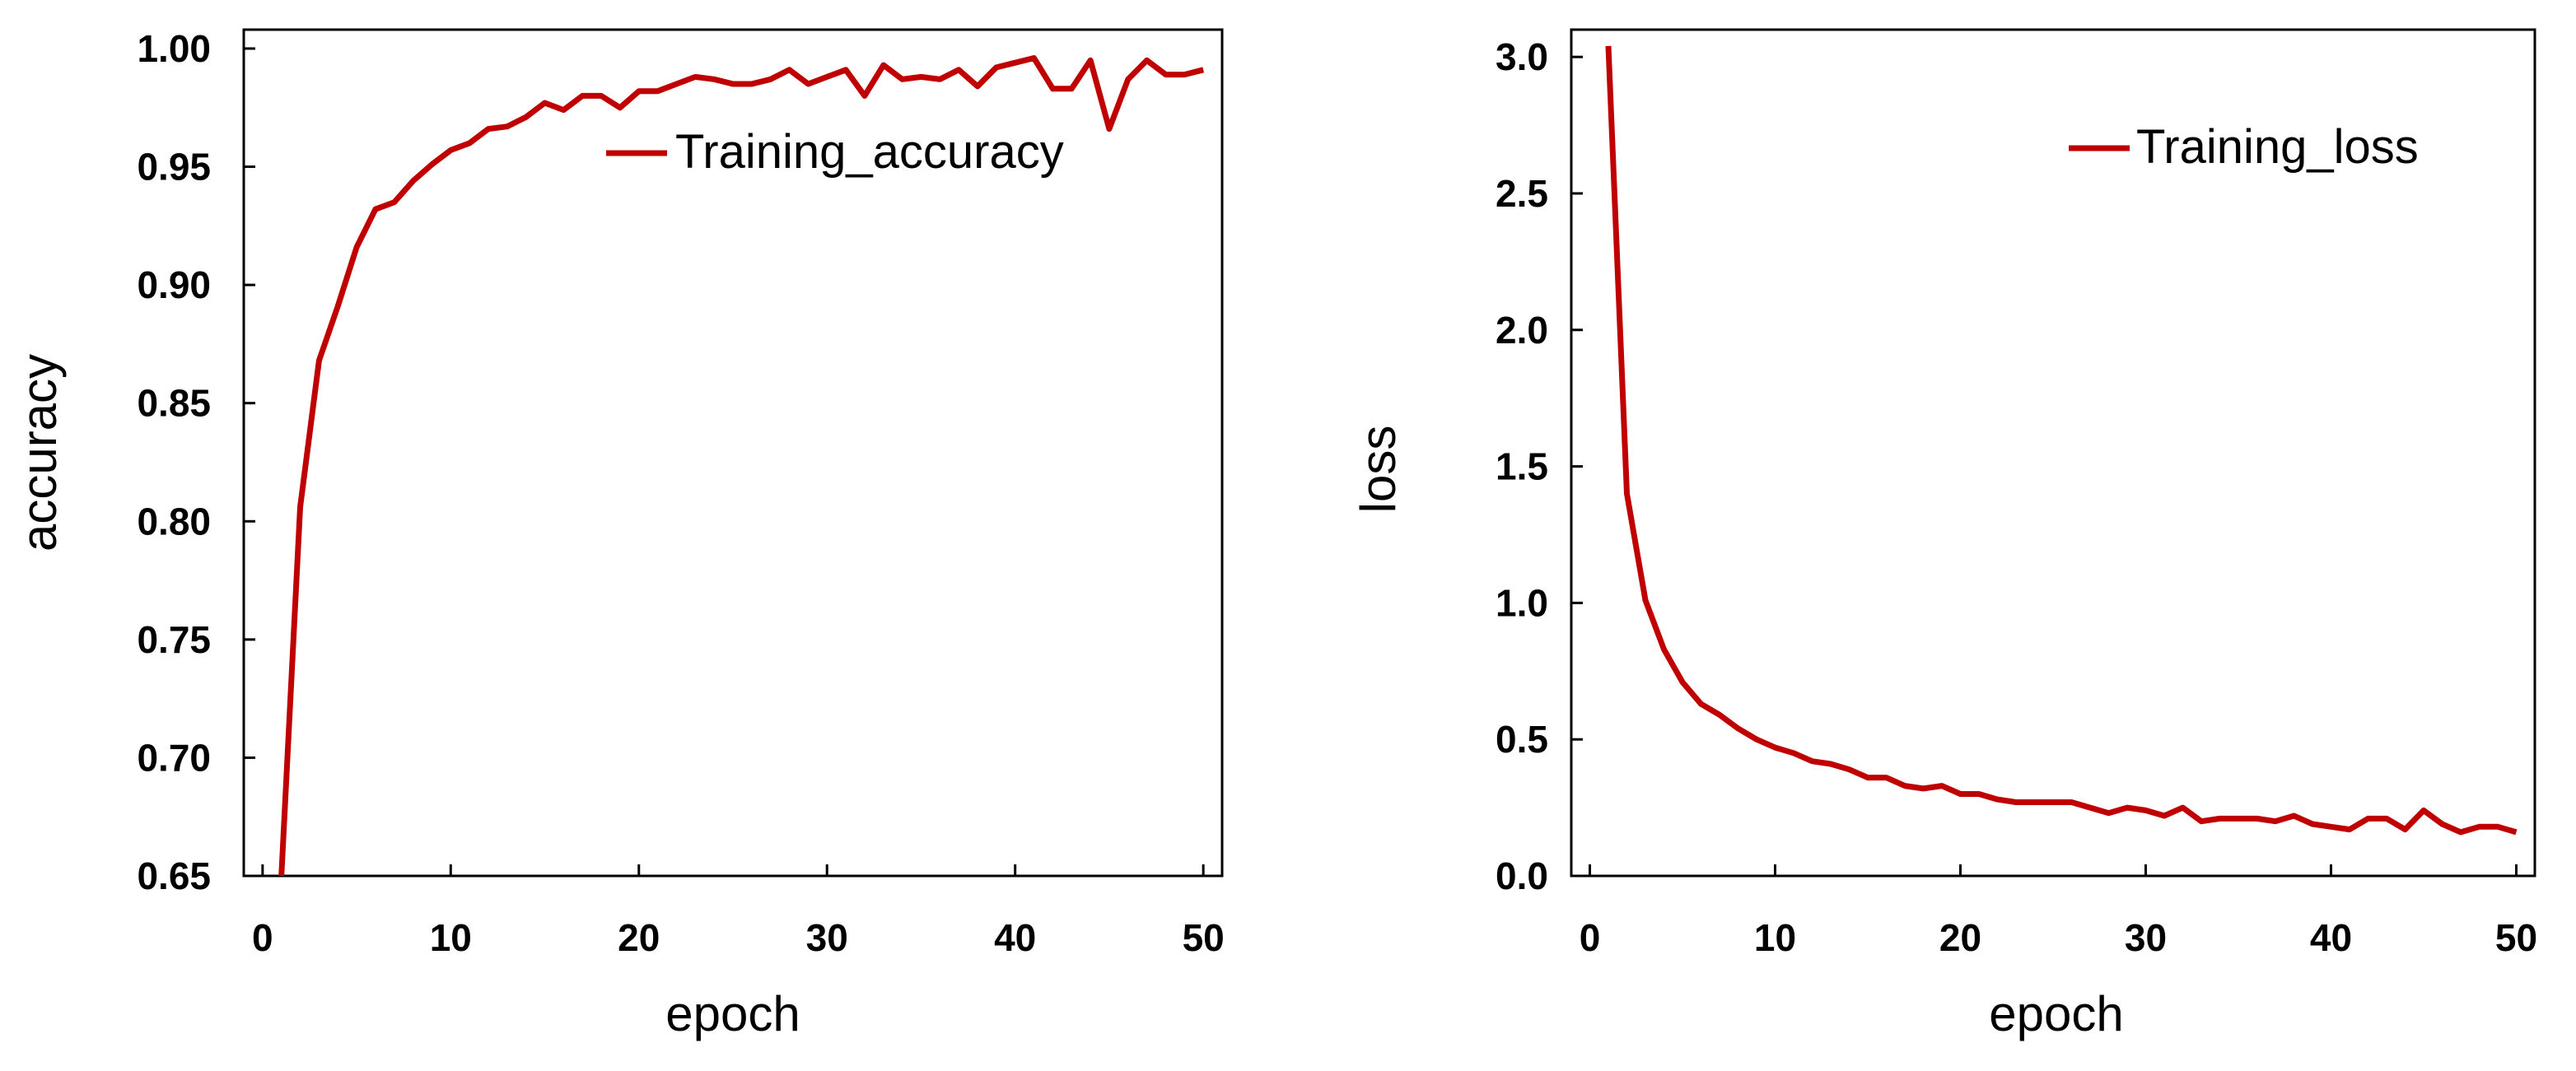 The width and height of the screenshot is (2576, 1071). I want to click on y-tick-label: 2.5, so click(1522, 193).